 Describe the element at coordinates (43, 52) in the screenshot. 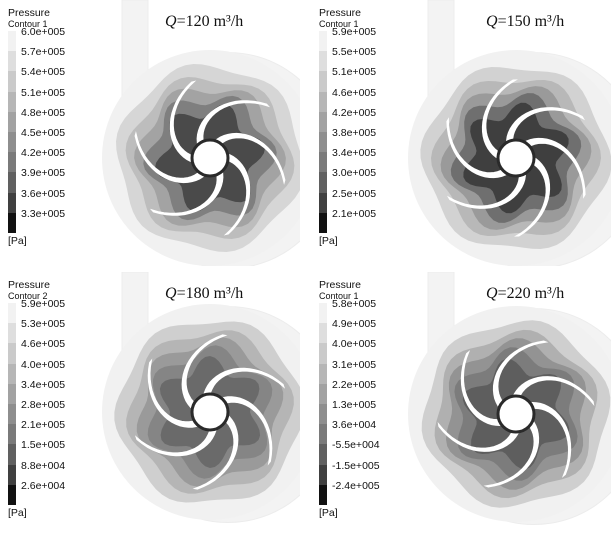

I see `legend-tick-label: 5.7e+005` at that location.